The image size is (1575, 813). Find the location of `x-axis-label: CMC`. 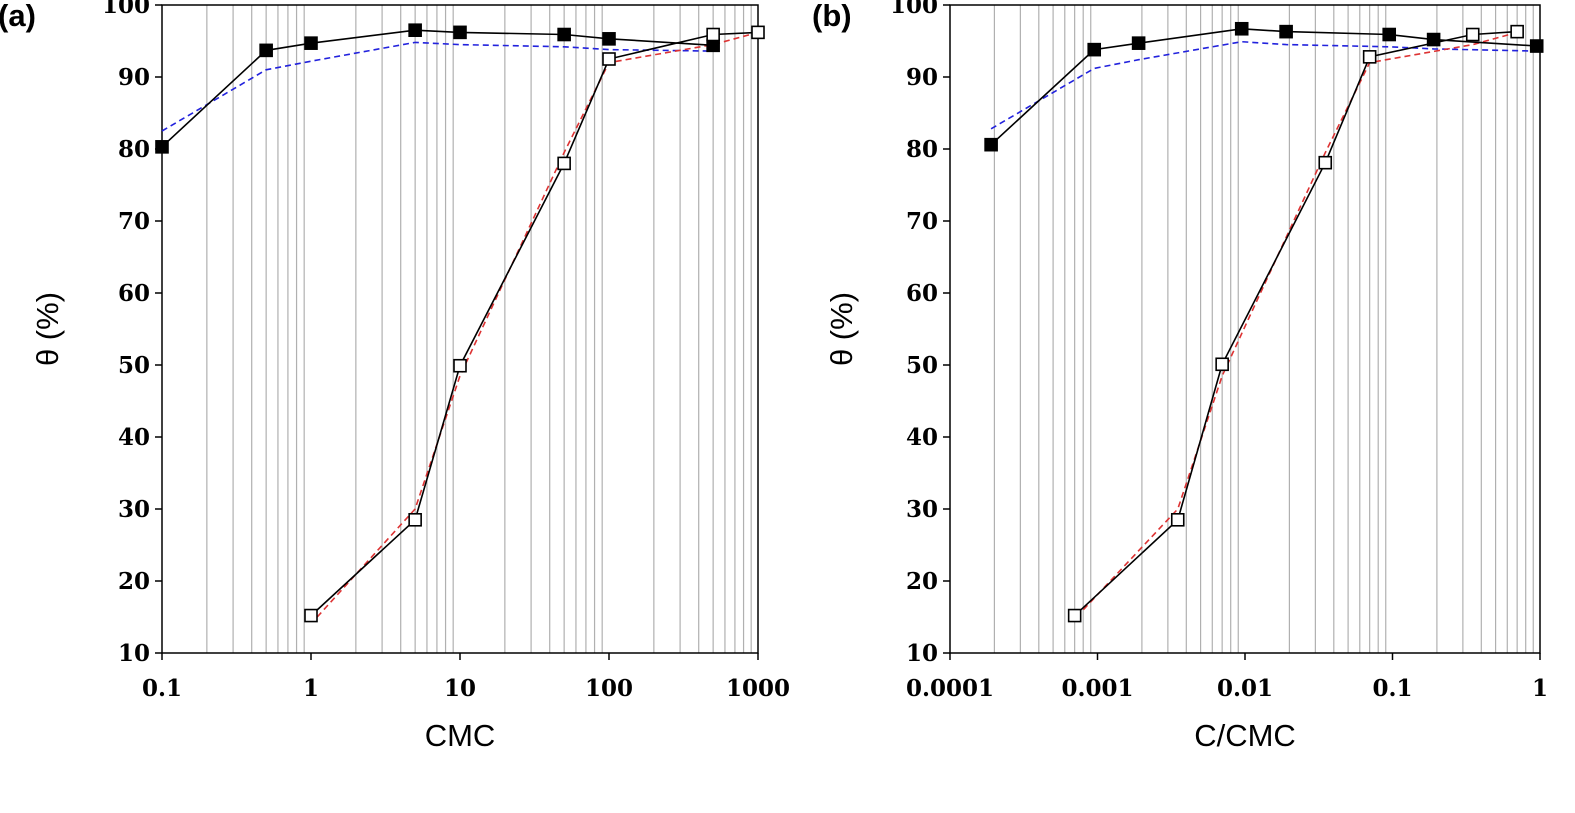

x-axis-label: CMC is located at coordinates (460, 735).